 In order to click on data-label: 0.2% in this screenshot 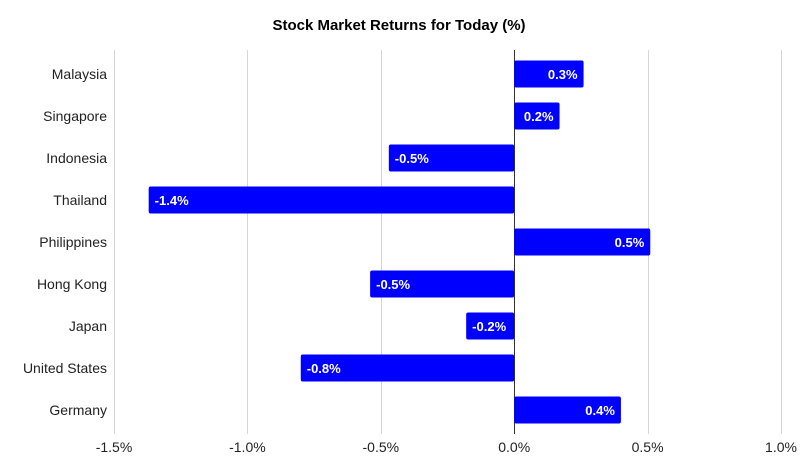, I will do `click(539, 116)`.